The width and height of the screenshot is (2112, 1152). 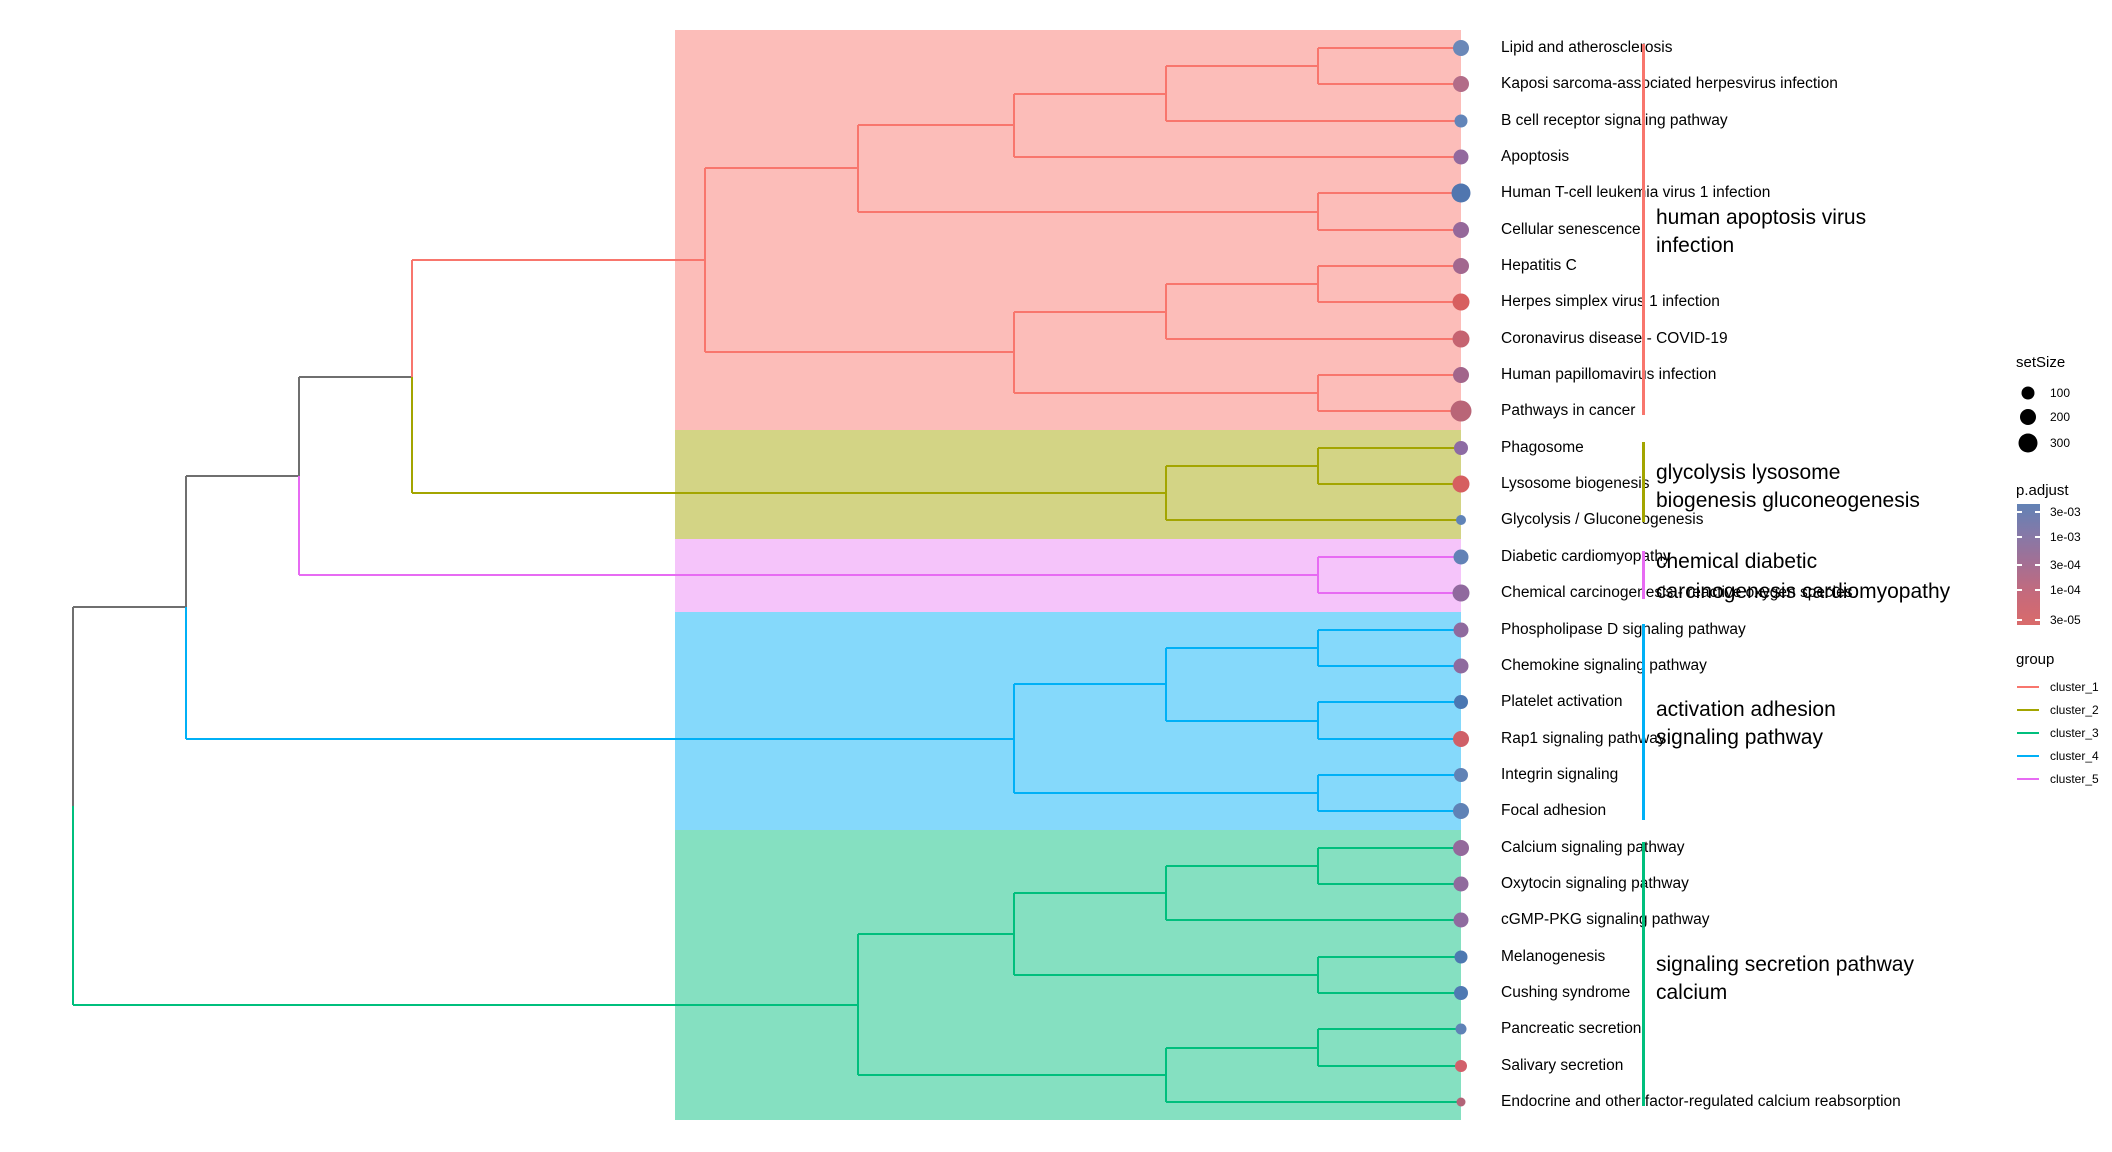 I want to click on cluster-tag-label: activation adhesion, so click(x=1746, y=709).